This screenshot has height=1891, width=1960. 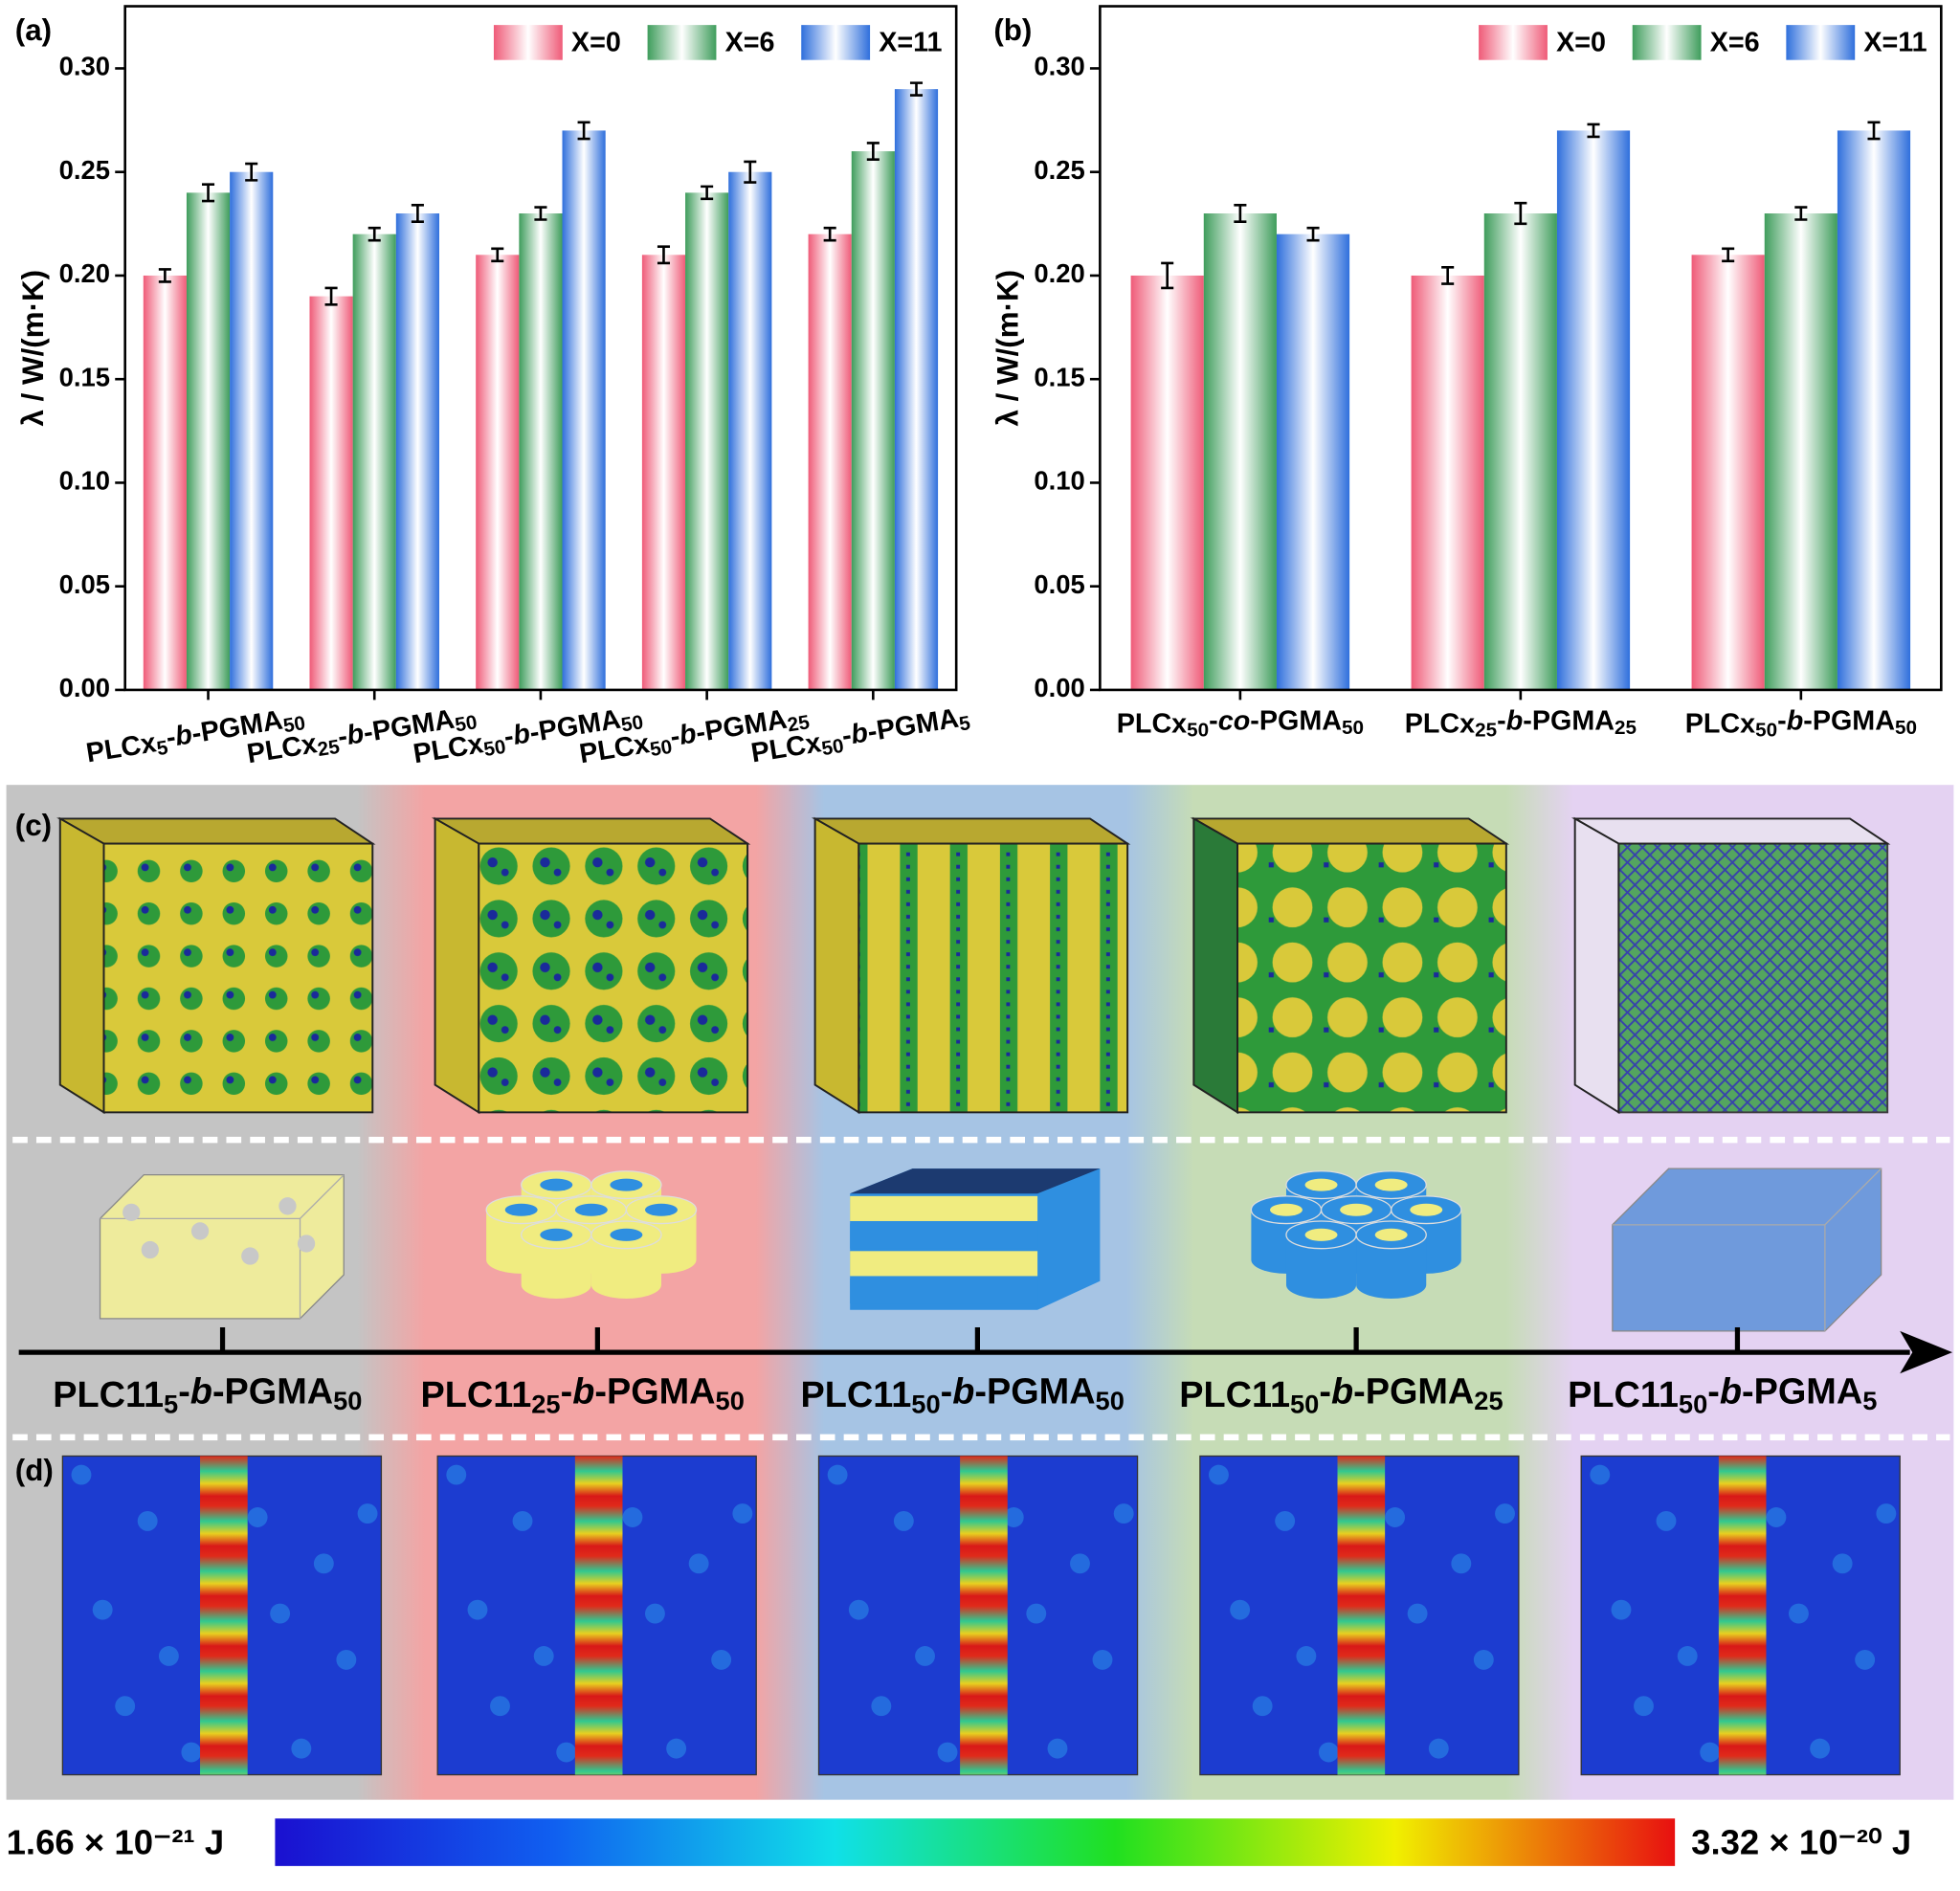 I want to click on schematic-edge, so click(x=1747, y=1249).